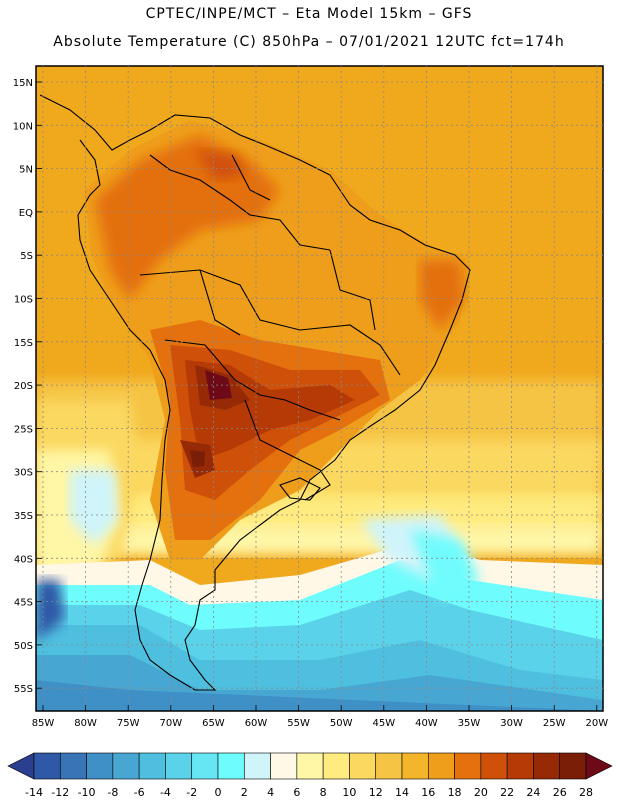  Describe the element at coordinates (26, 256) in the screenshot. I see `lat-label: 5S` at that location.